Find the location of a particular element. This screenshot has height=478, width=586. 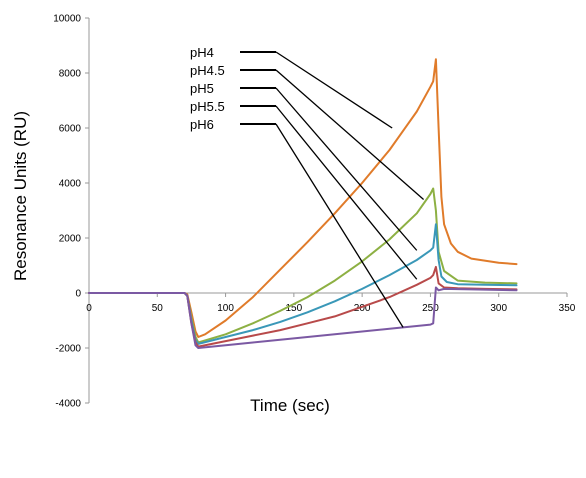

legend-label-pH6: pH6 is located at coordinates (202, 124).